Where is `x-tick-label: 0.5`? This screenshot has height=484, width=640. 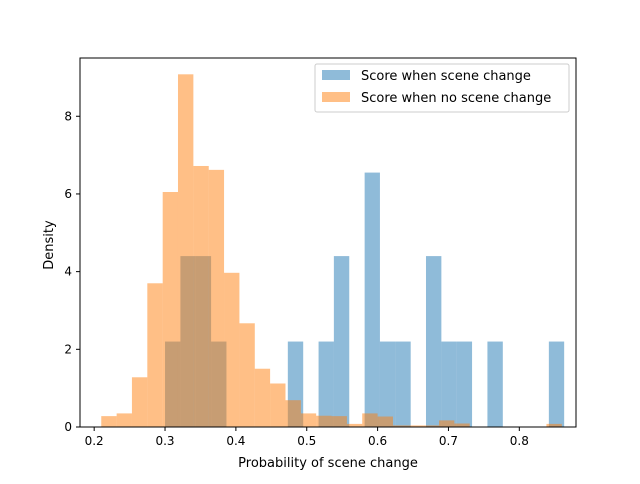
x-tick-label: 0.5 is located at coordinates (306, 441).